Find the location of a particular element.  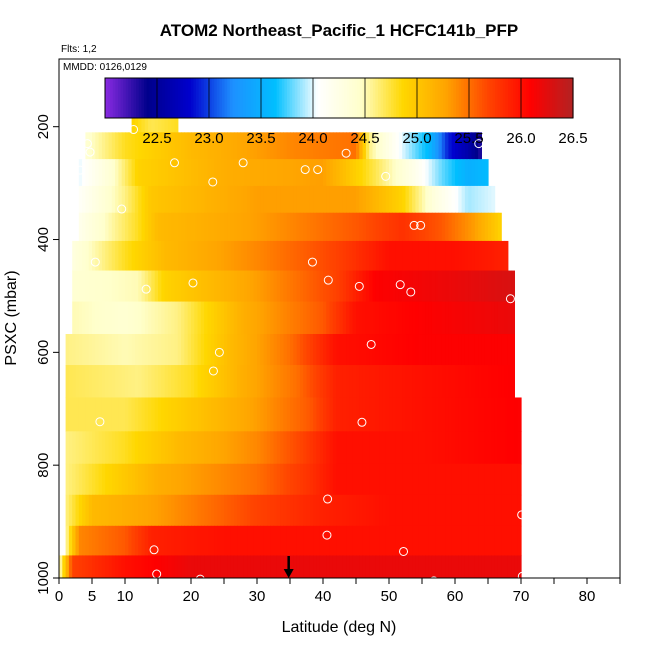

colorbar-tick-label: 24.0 is located at coordinates (312, 138).